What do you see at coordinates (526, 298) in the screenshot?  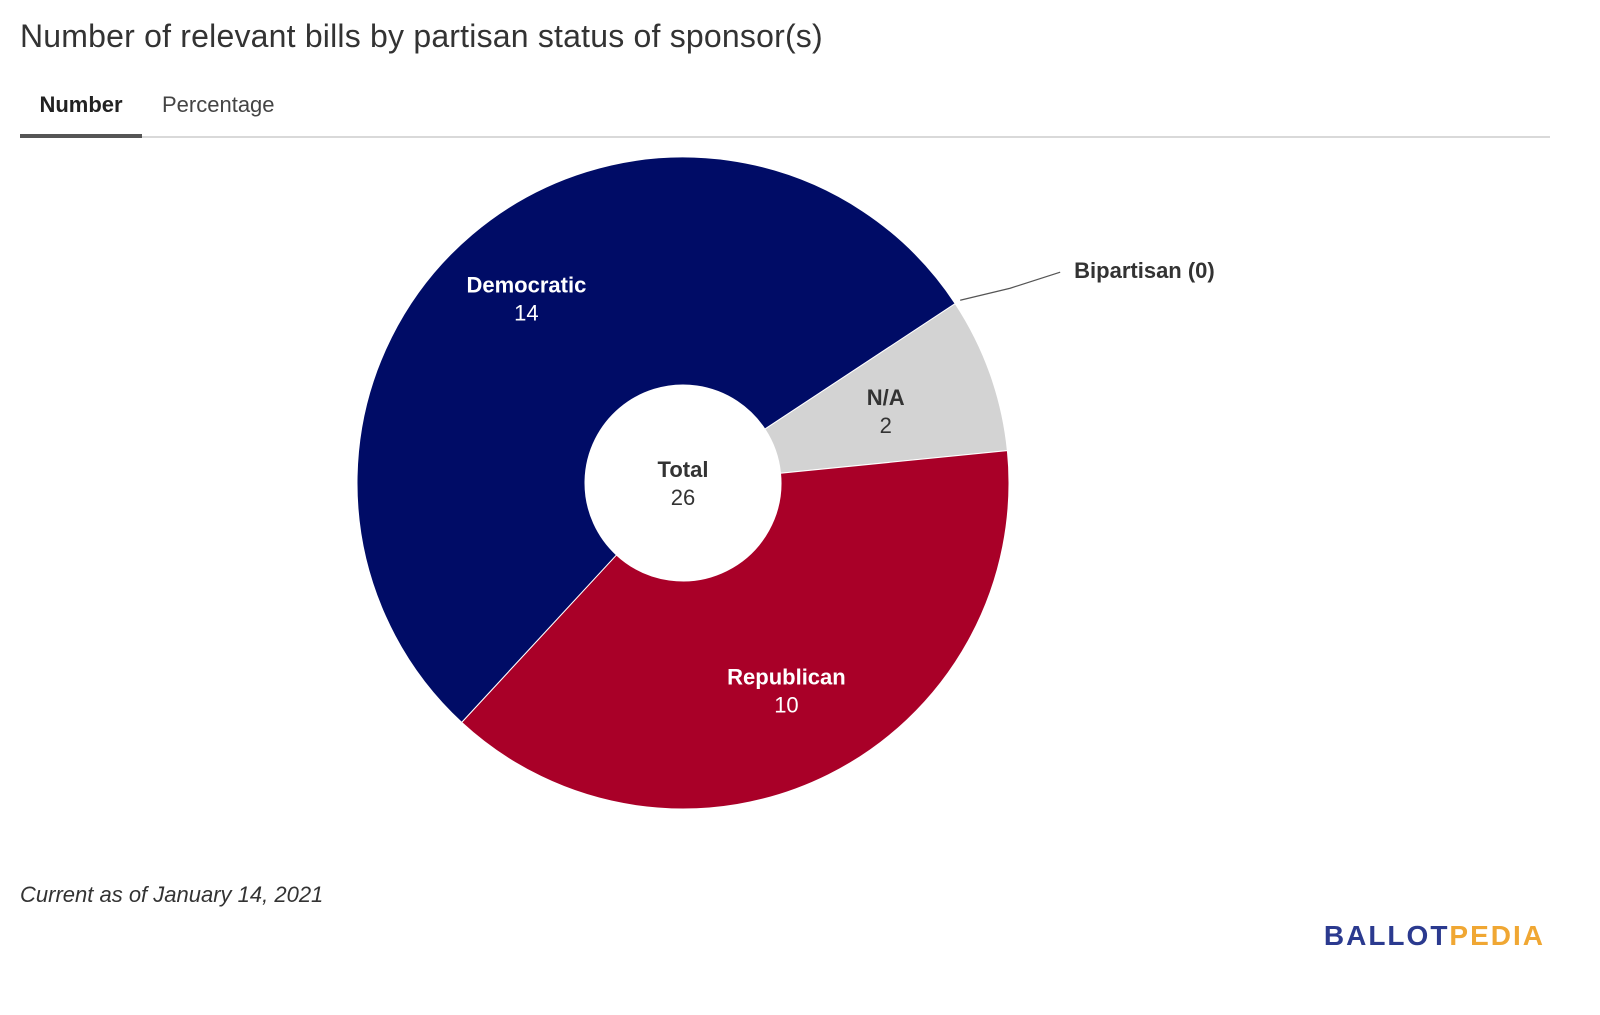 I see `slice-label-democratic: Democratic 14` at bounding box center [526, 298].